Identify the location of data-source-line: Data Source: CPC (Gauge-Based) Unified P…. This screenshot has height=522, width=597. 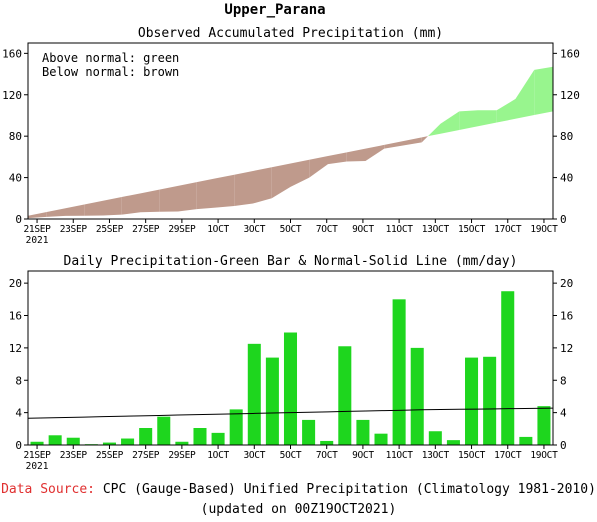
(298, 489).